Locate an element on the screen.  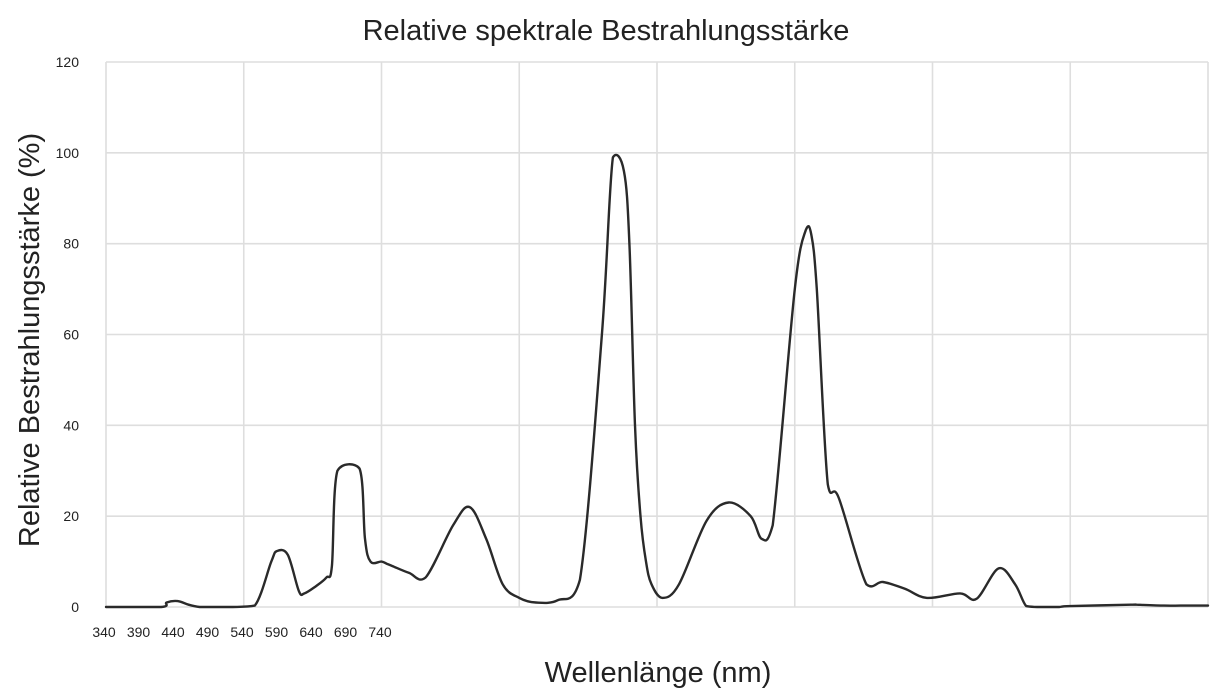
y-tick-label: 0 is located at coordinates (75, 607).